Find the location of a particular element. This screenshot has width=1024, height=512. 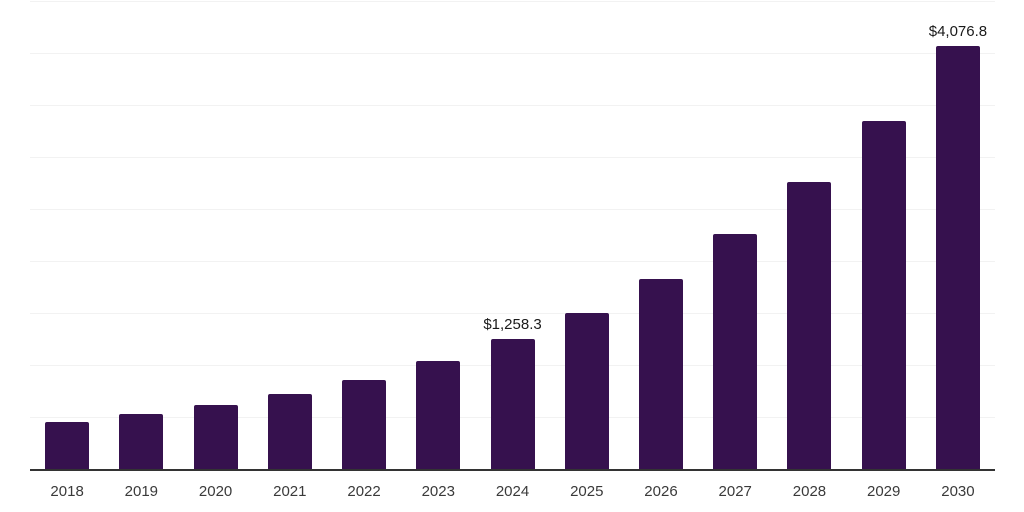

bar-slot-2025 is located at coordinates (587, 236).